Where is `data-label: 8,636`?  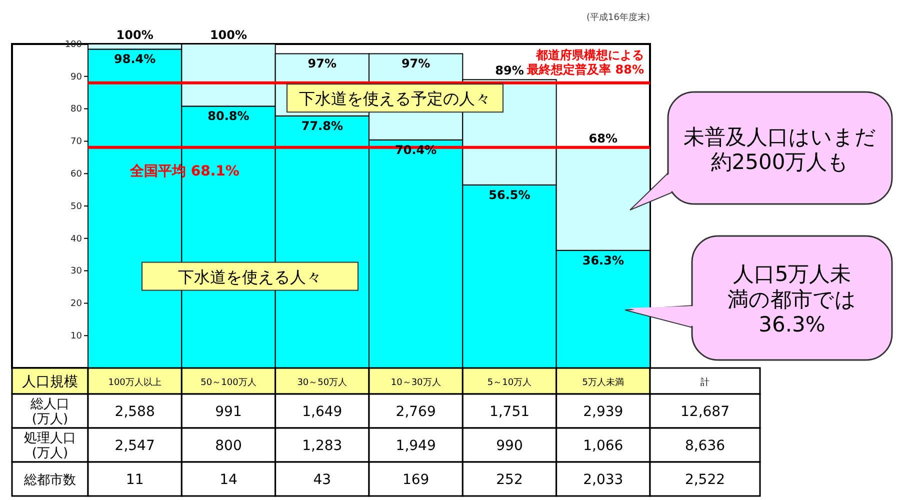 data-label: 8,636 is located at coordinates (705, 446).